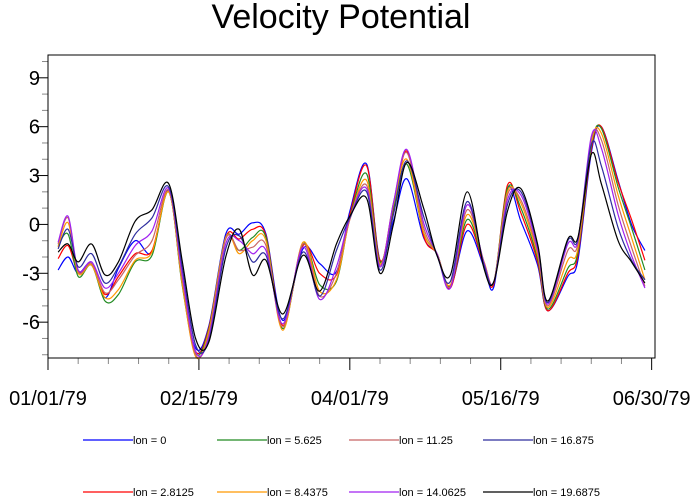 The height and width of the screenshot is (497, 692). I want to click on legend-item: lon = 11.25, so click(401, 441).